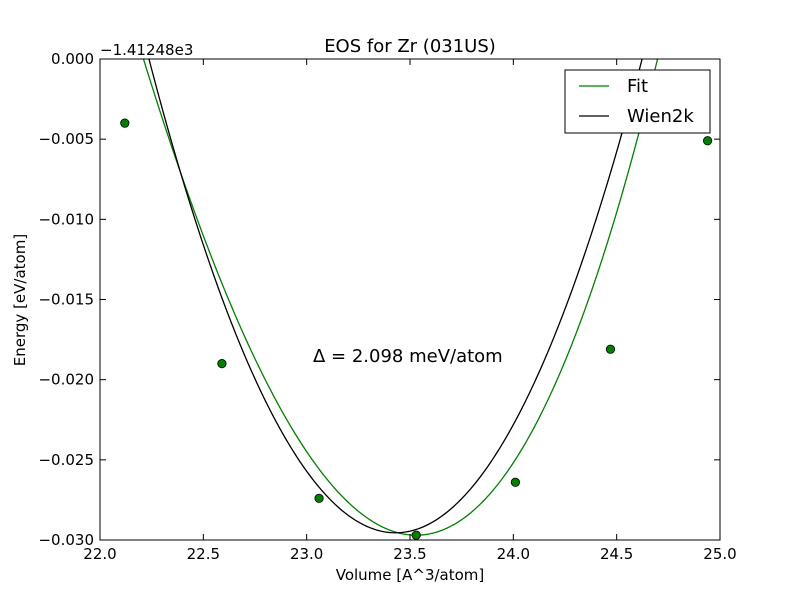 The width and height of the screenshot is (800, 600). Describe the element at coordinates (72, 59) in the screenshot. I see `y-tick-label: 0.000` at that location.